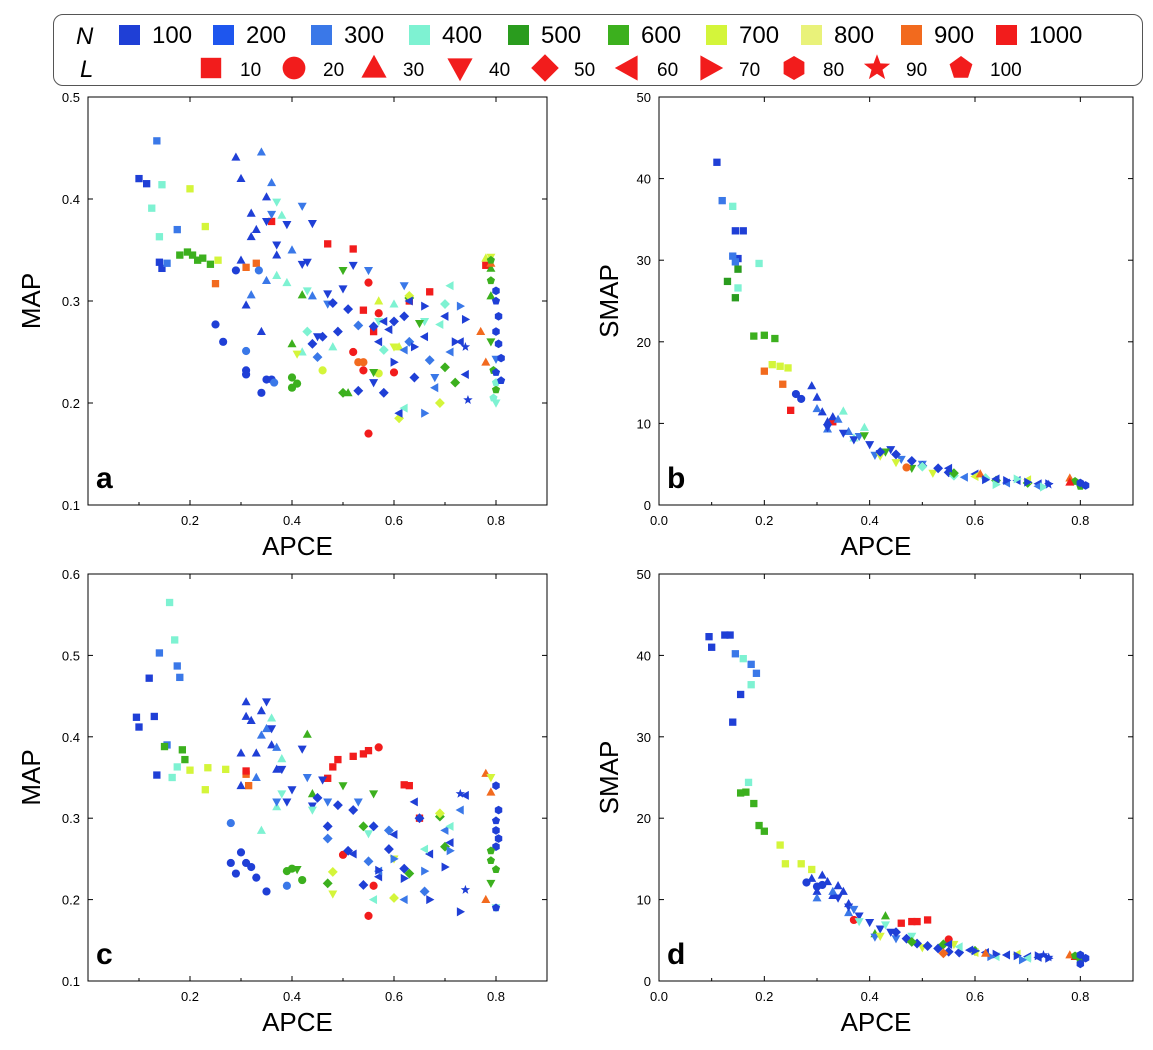  Describe the element at coordinates (364, 35) in the screenshot. I see `legend-n-label-300: 300` at that location.